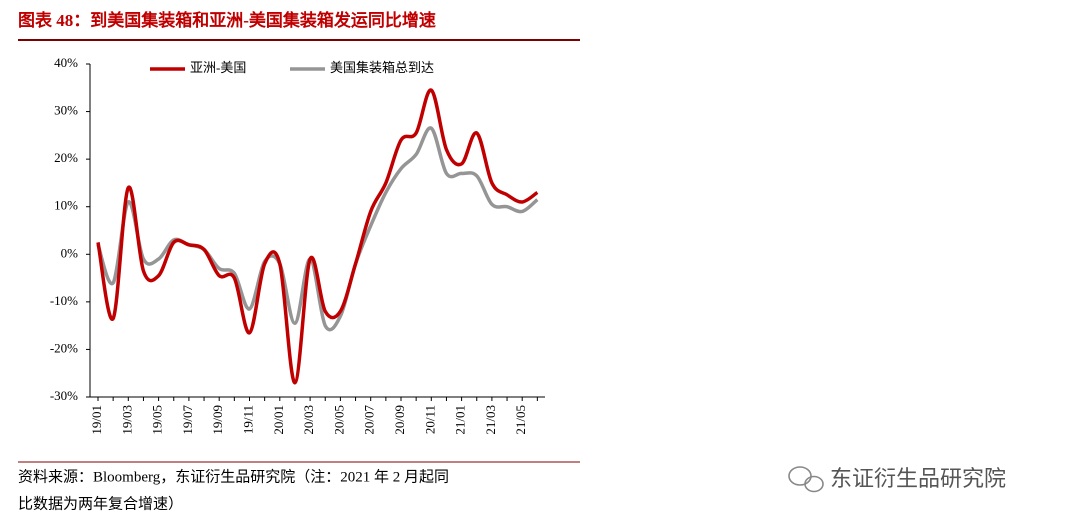 The image size is (1080, 527). What do you see at coordinates (520, 420) in the screenshot?
I see `x-tick-label: 21/05` at bounding box center [520, 420].